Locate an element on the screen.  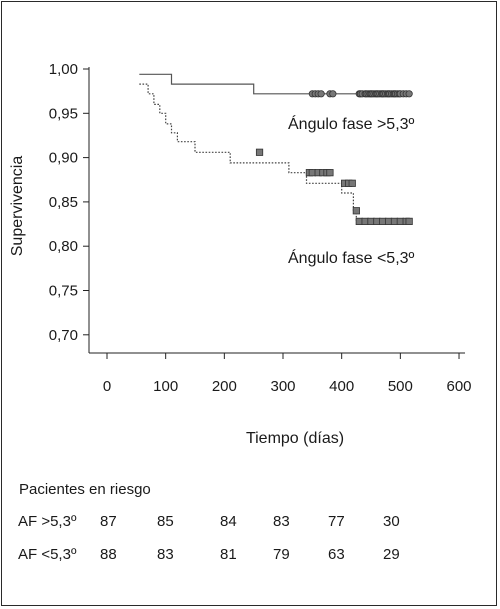
x-tick-label: 600 is located at coordinates (459, 386).